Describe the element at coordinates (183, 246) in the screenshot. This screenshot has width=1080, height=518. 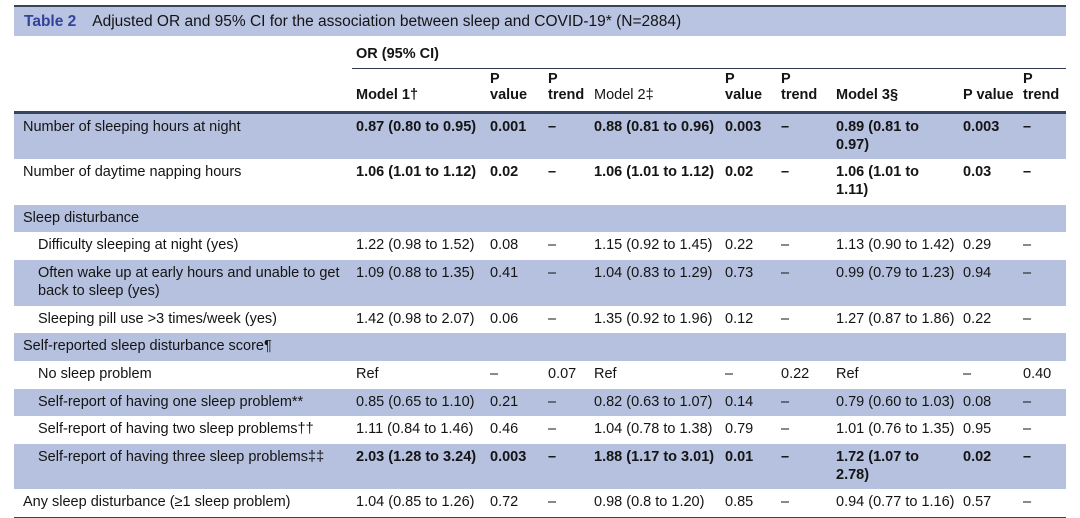
I see `row-label: Difficulty sleeping at night (yes)` at that location.